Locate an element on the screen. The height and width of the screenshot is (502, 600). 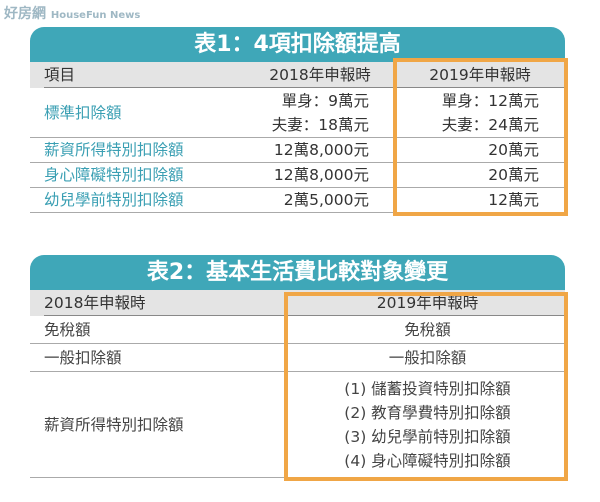
table-cell: 2萬5,000元 is located at coordinates (320, 200).